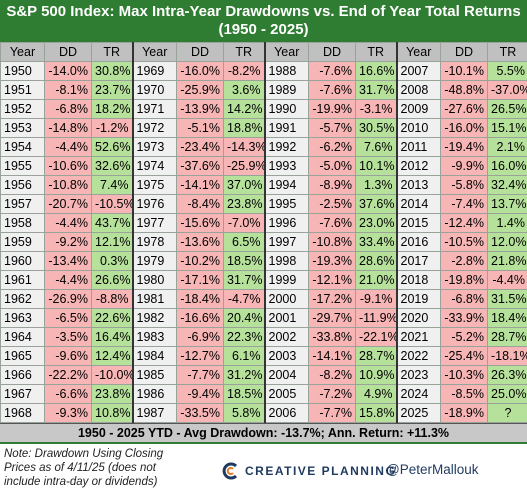  What do you see at coordinates (419, 375) in the screenshot?
I see `year-cell: 2023` at bounding box center [419, 375].